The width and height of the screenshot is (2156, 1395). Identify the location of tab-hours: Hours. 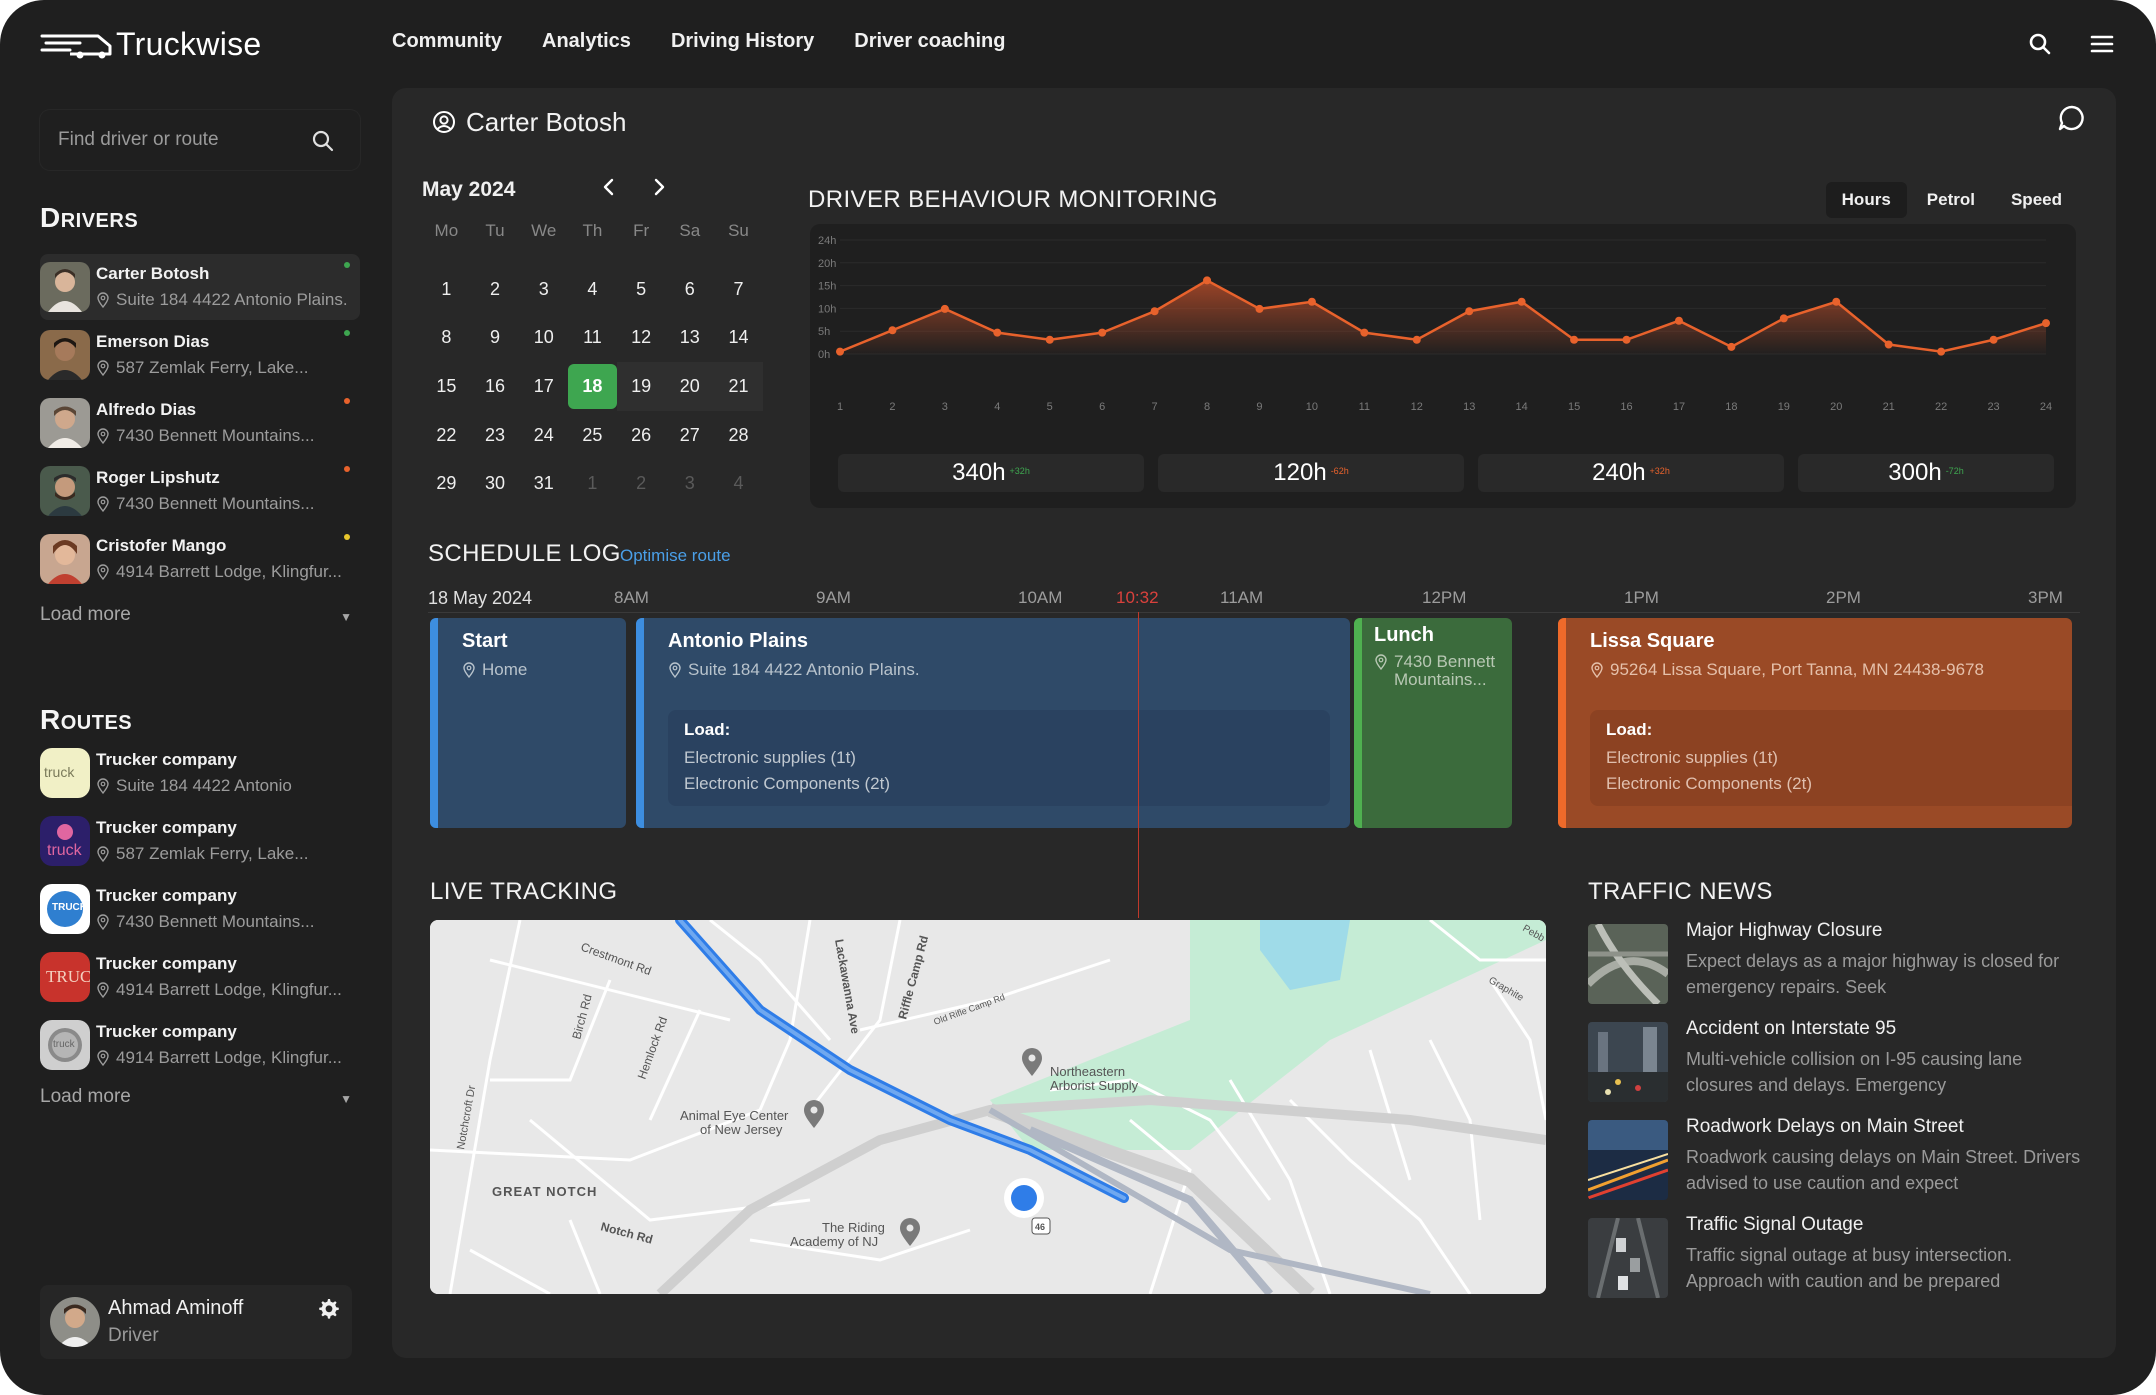
(1866, 200).